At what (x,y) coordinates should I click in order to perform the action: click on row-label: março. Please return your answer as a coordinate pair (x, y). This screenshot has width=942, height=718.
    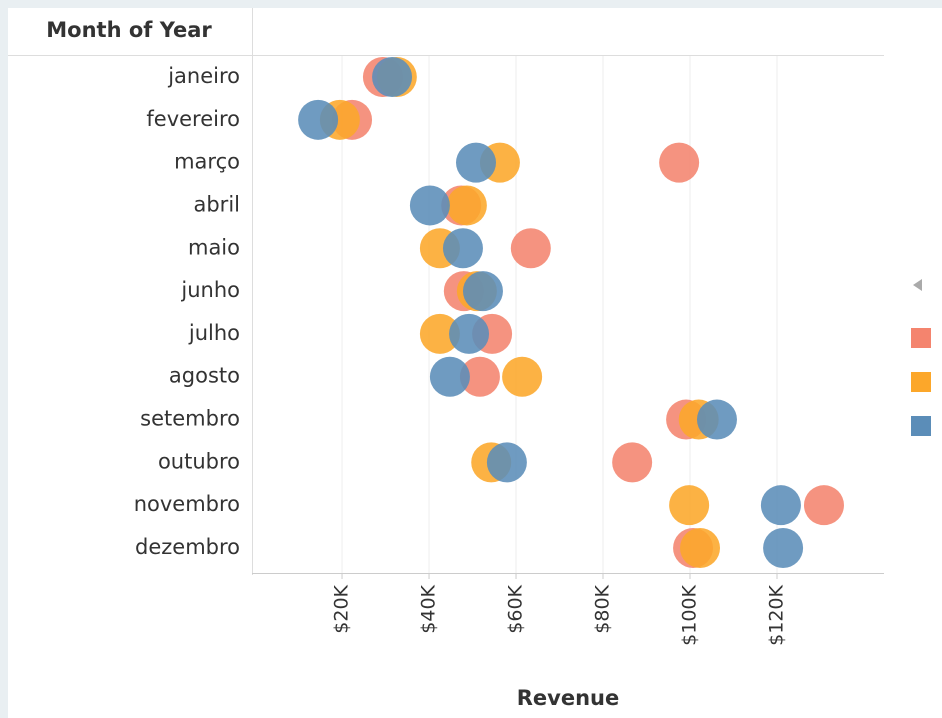
    Looking at the image, I should click on (207, 162).